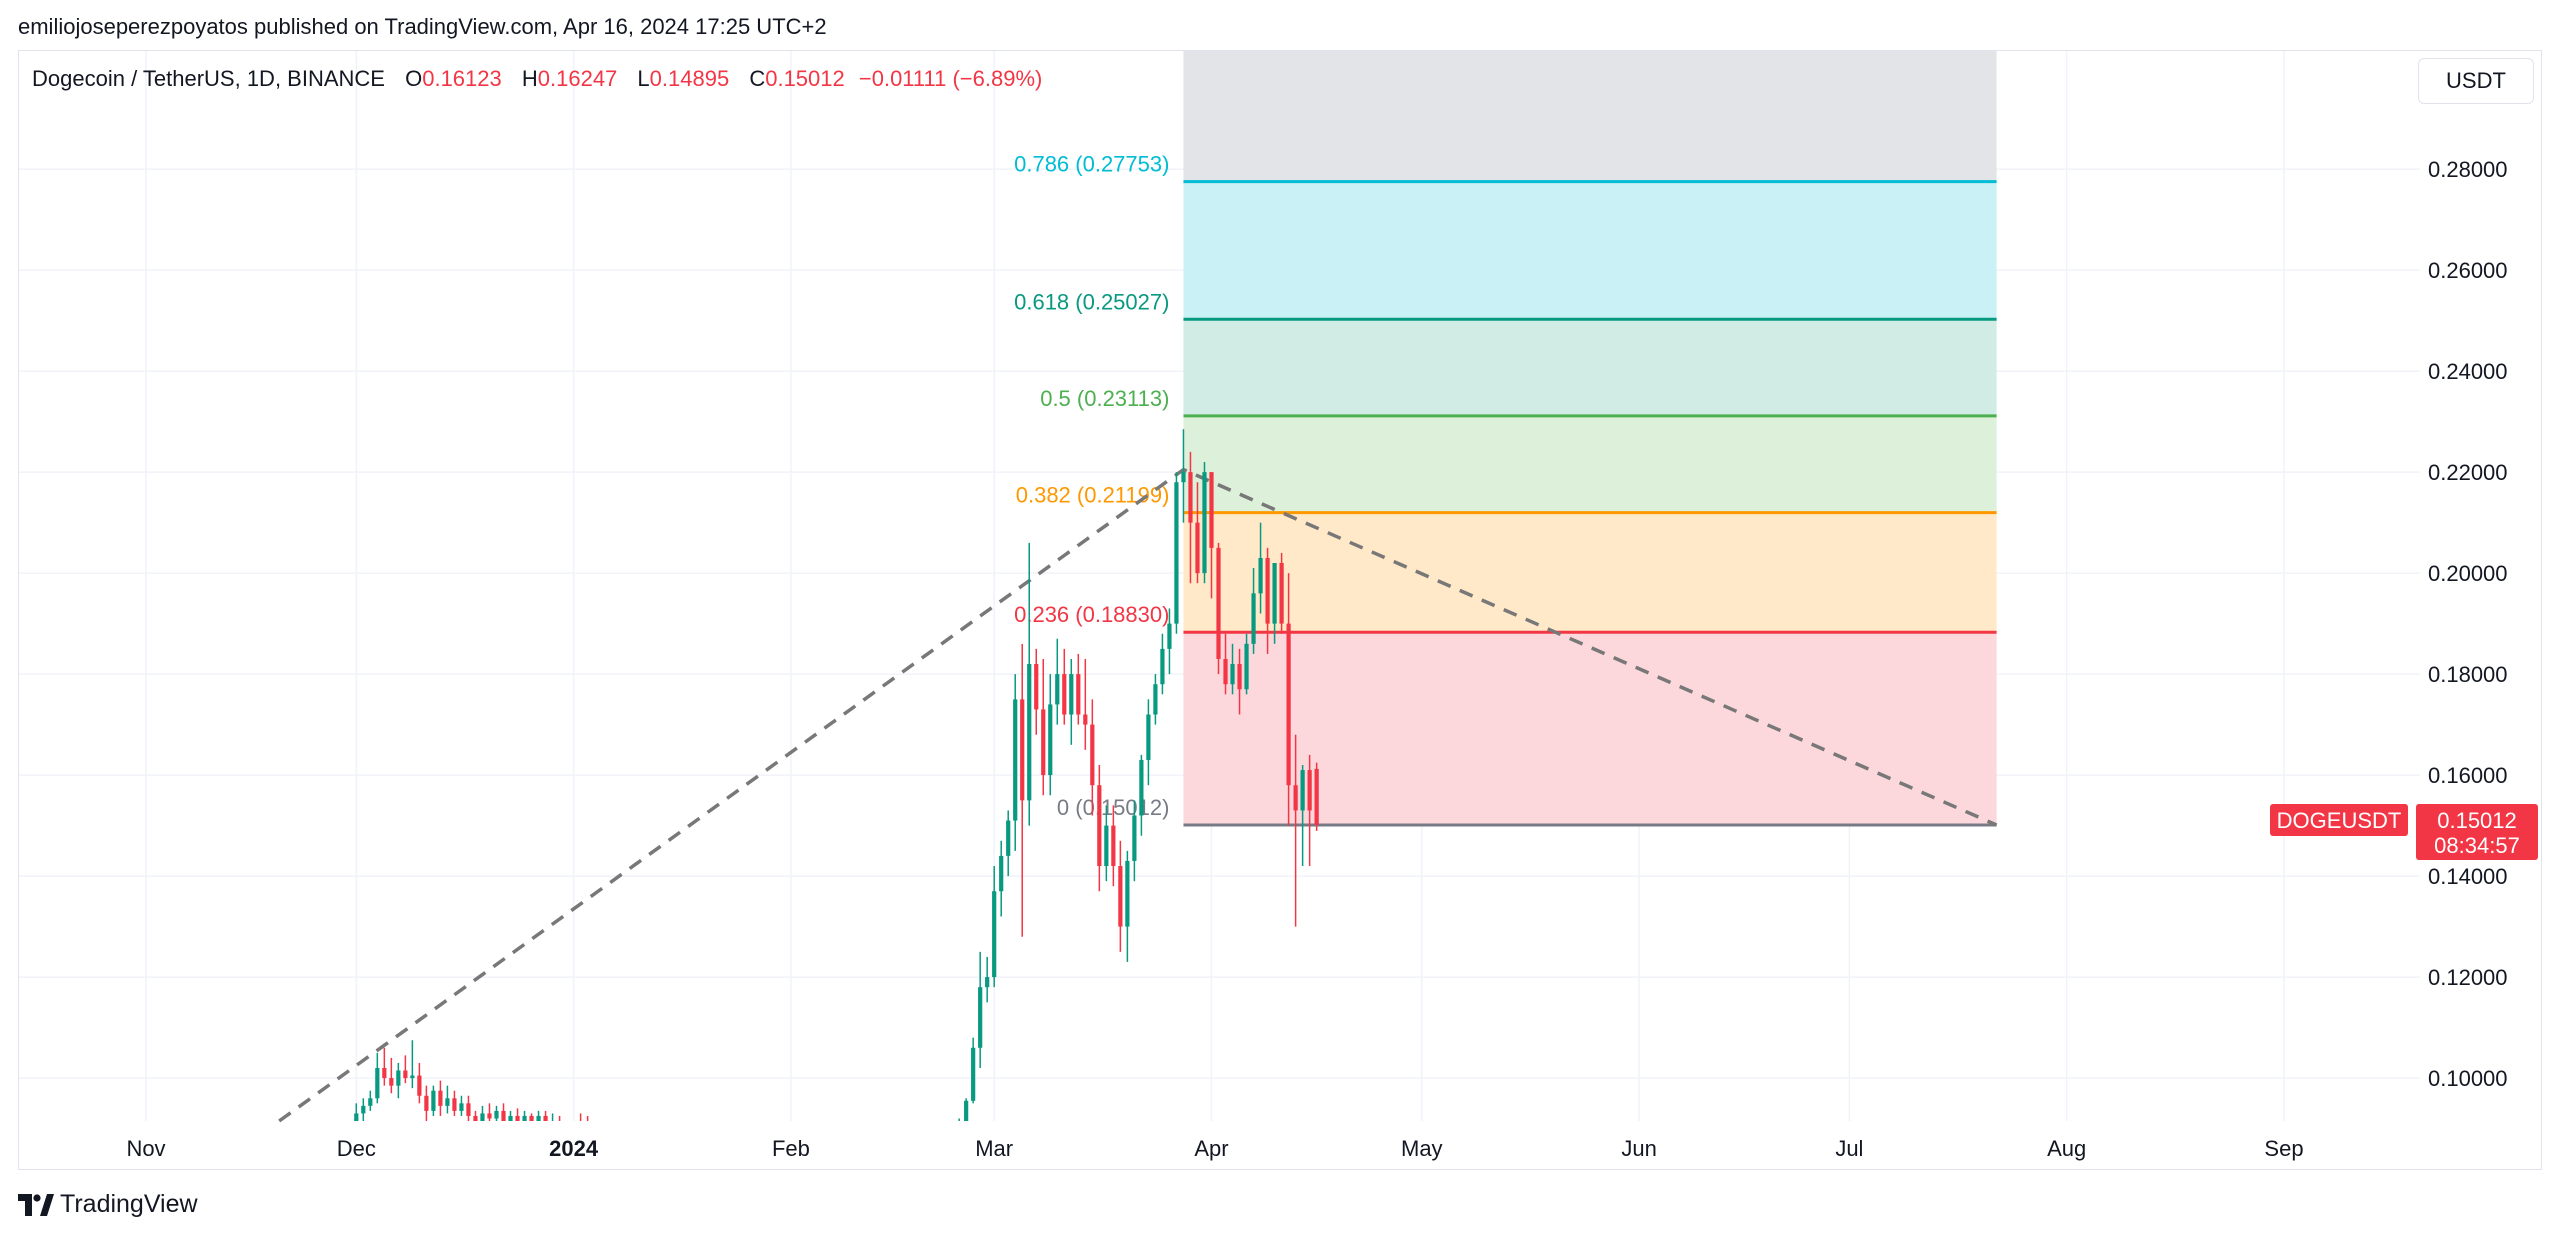 This screenshot has height=1237, width=2560. Describe the element at coordinates (208, 78) in the screenshot. I see `symbol-name: Dogecoin / TetherUS, 1D, BINANCE` at that location.